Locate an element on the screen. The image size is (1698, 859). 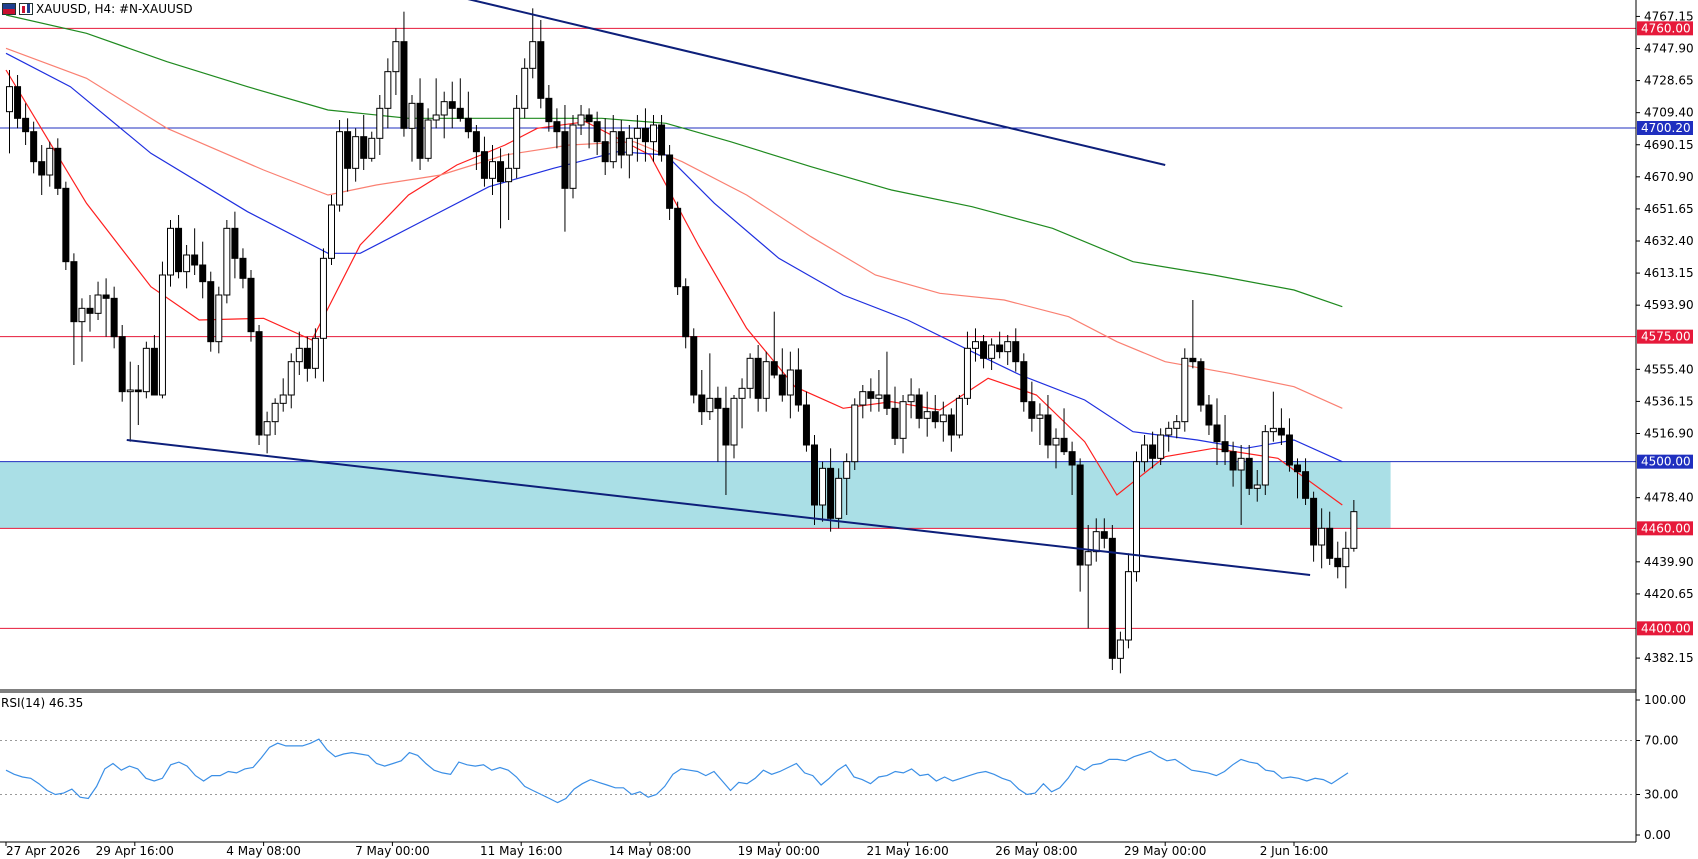
time-tick-label: 19 May 00:00 is located at coordinates (779, 851).